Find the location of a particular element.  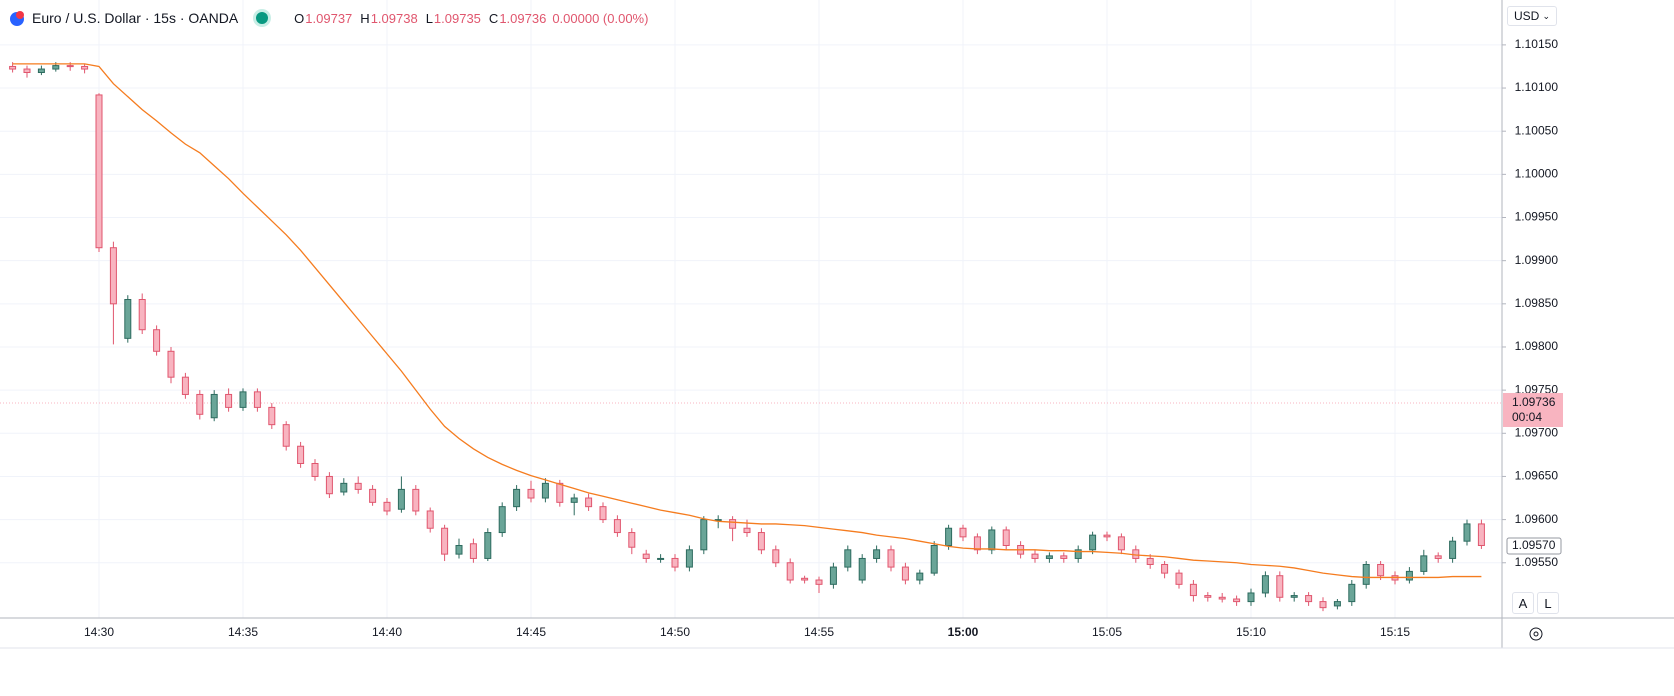

legend-key: L is located at coordinates (429, 18).